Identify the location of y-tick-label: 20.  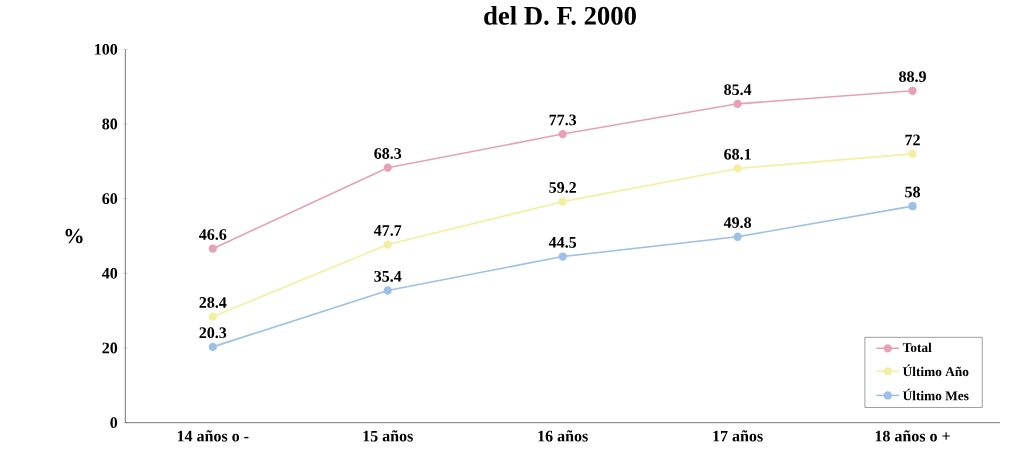
(110, 348).